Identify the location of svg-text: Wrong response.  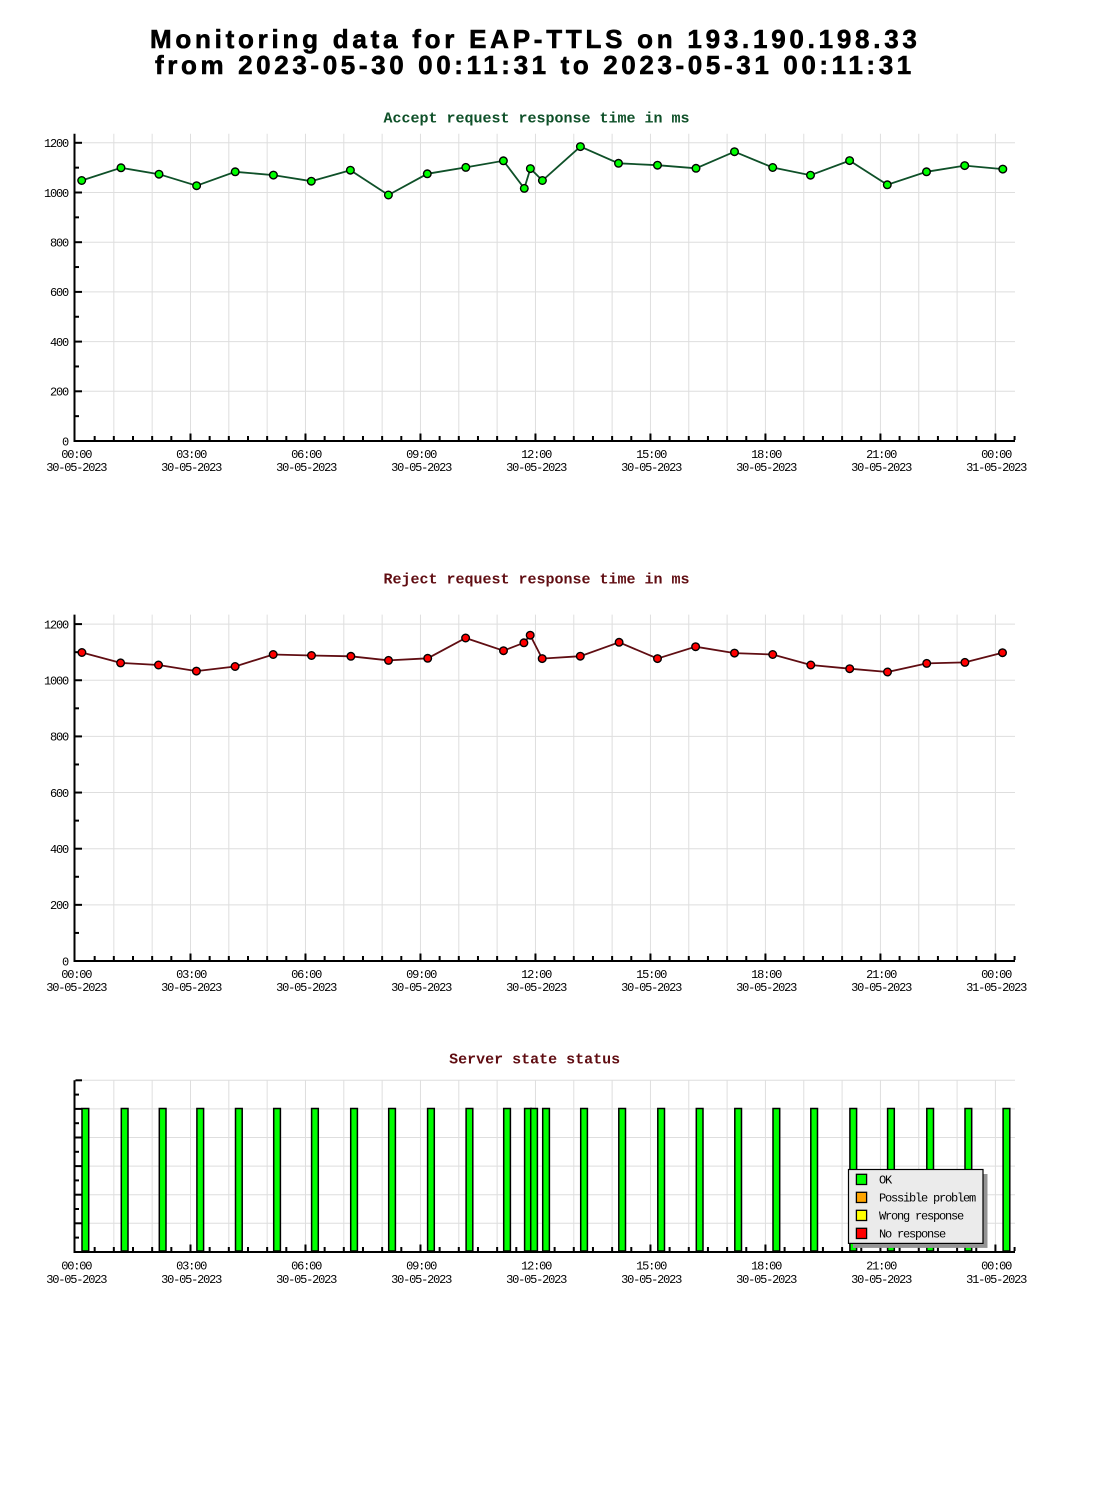
(921, 1217).